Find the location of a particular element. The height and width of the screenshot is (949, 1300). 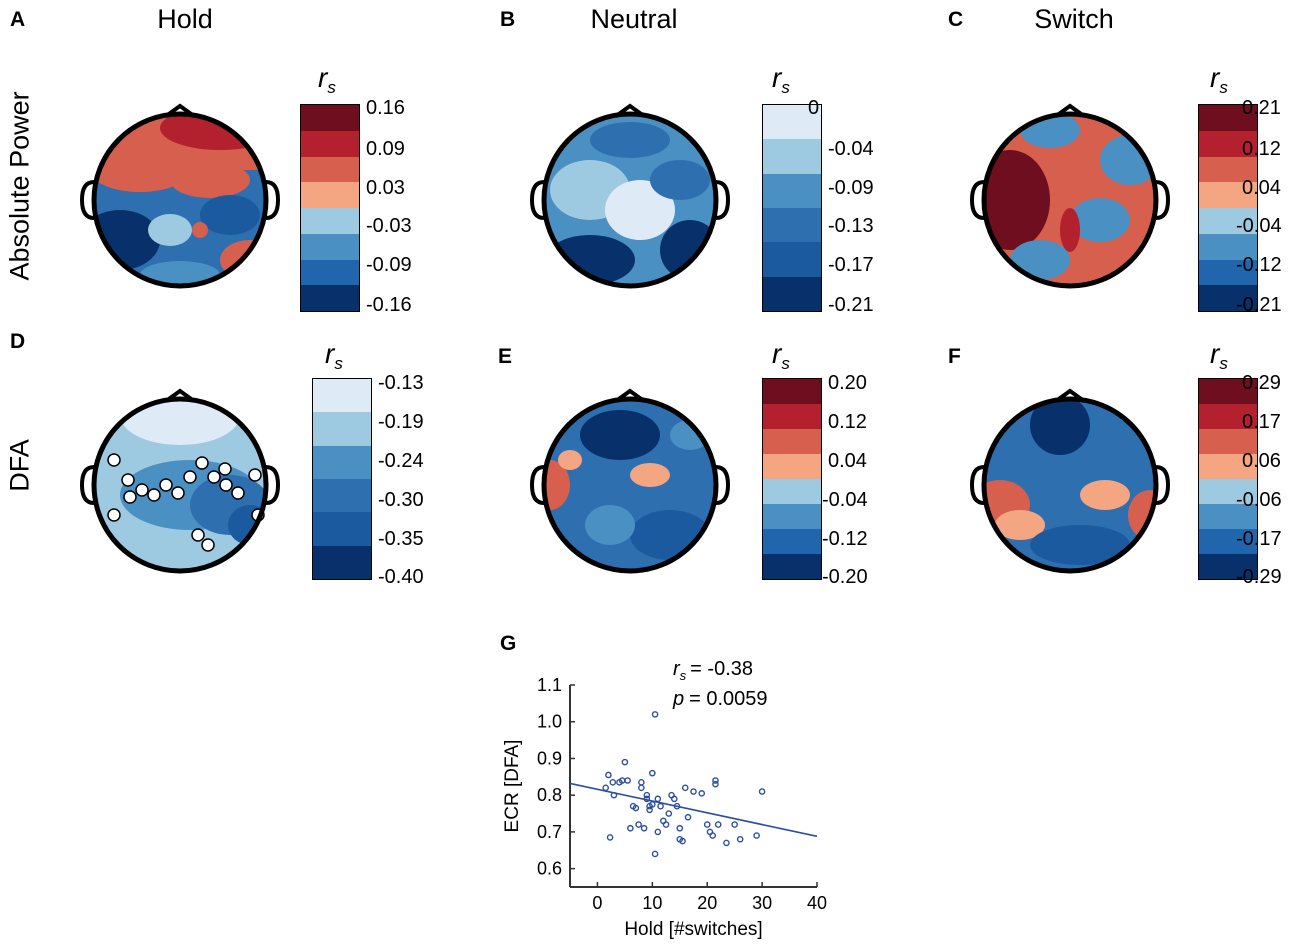

x-tick-label: 20 is located at coordinates (707, 903).